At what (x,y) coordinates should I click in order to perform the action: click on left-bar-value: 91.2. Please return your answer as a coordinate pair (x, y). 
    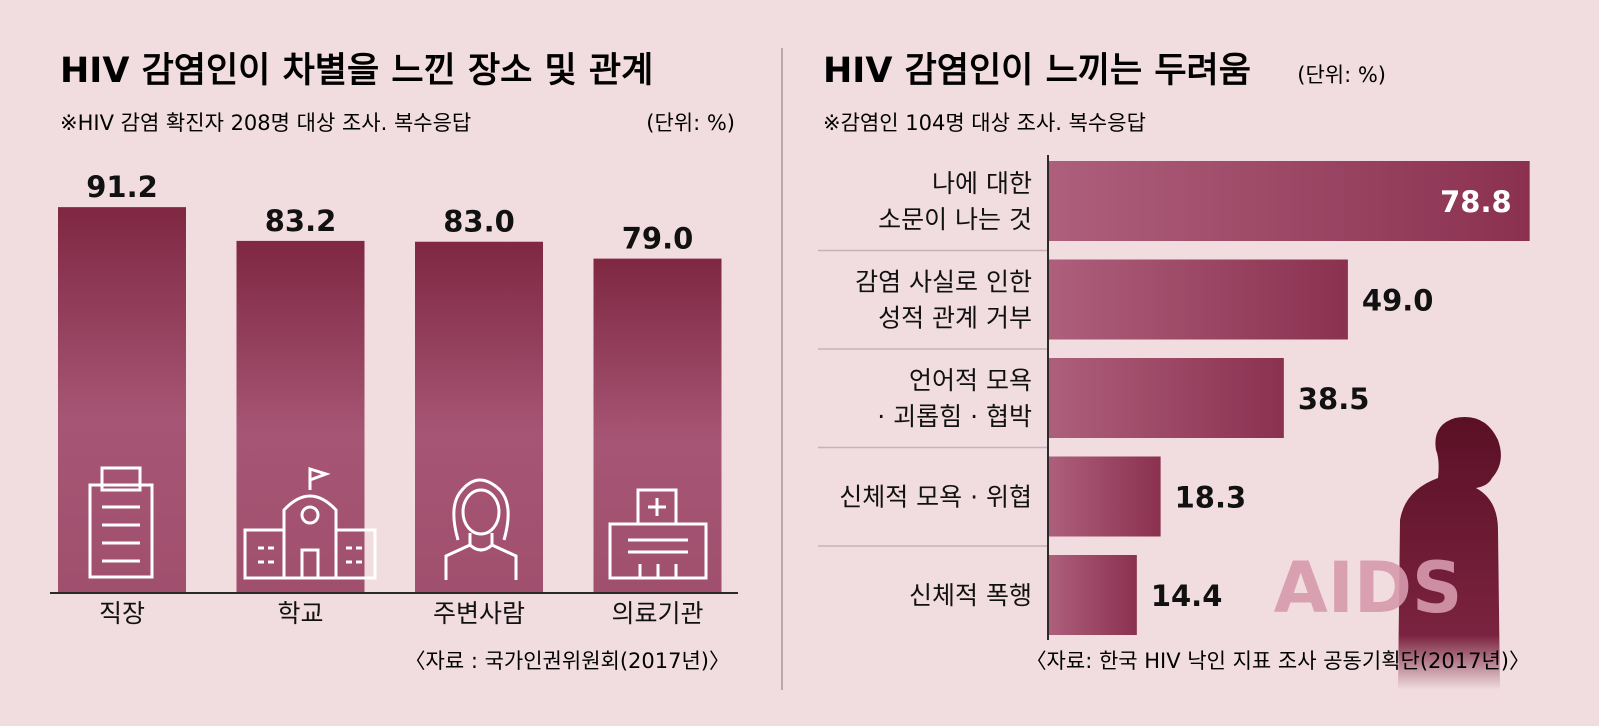
    Looking at the image, I should click on (122, 187).